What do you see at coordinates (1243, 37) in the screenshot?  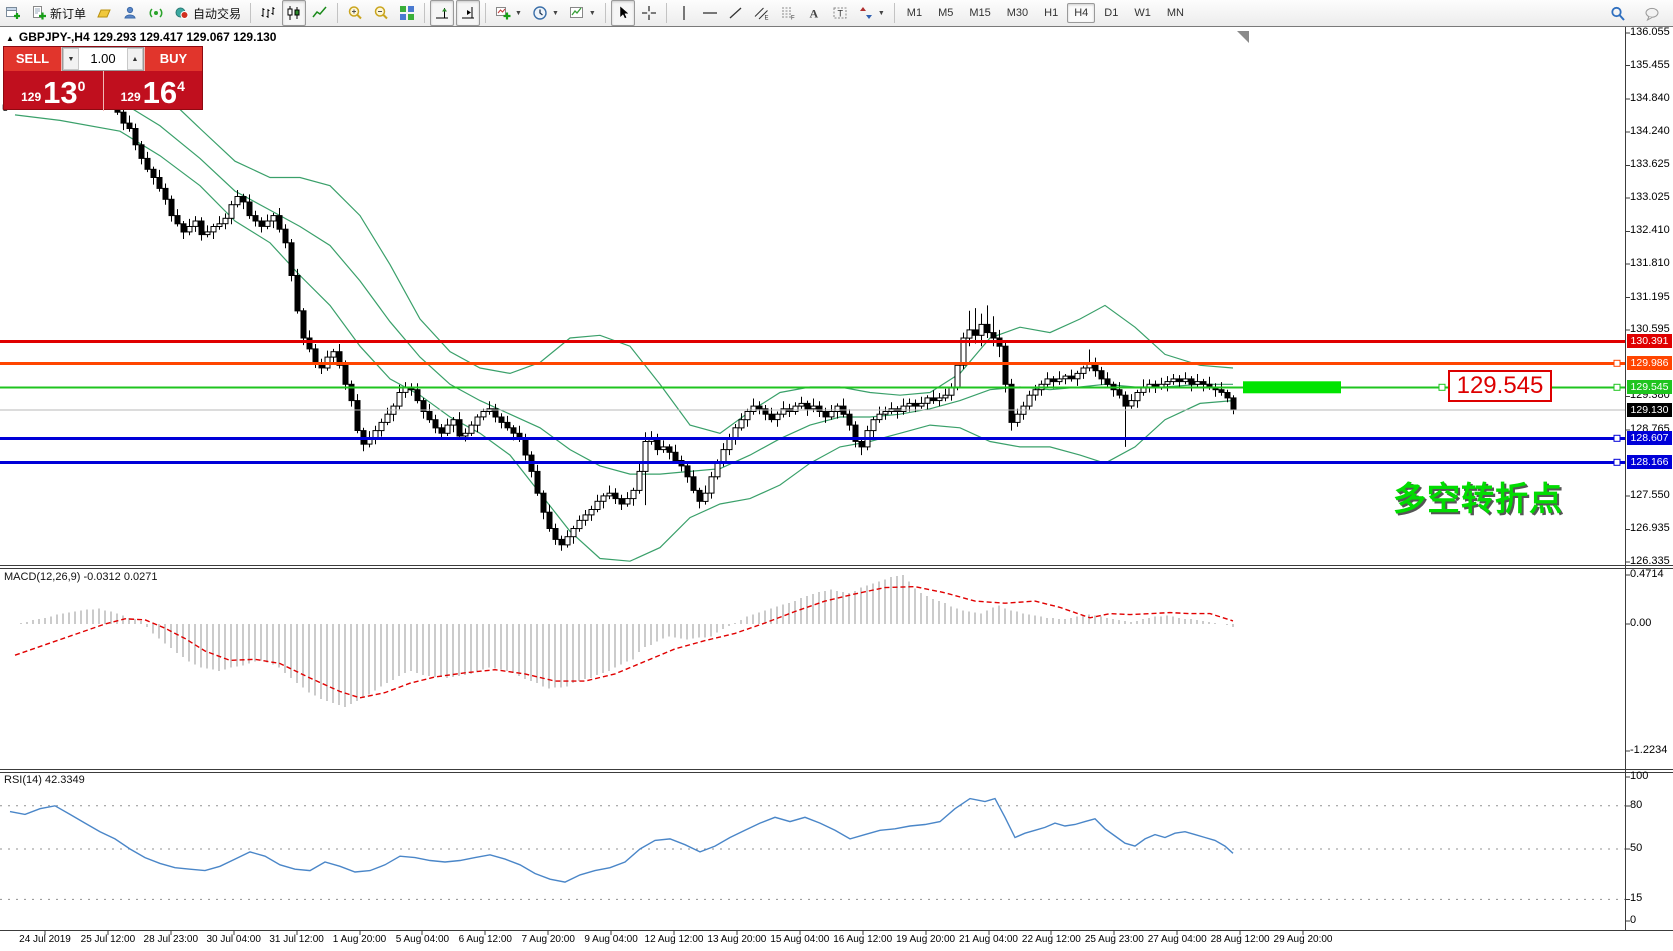 I see `chart-shift-marker-icon` at bounding box center [1243, 37].